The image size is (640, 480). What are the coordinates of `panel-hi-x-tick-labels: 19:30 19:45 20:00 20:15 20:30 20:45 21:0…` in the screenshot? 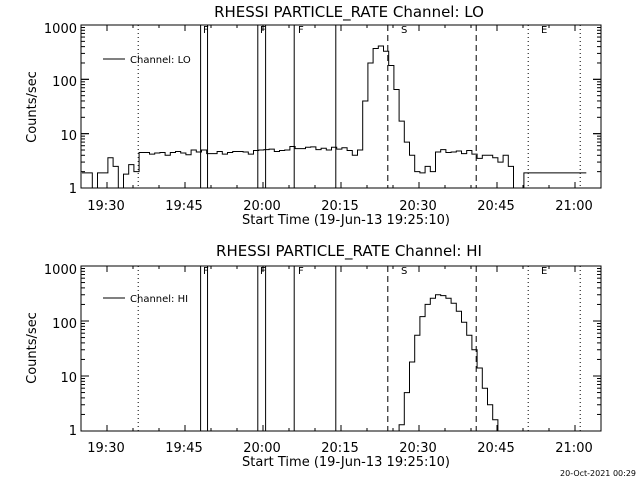 It's located at (339, 448).